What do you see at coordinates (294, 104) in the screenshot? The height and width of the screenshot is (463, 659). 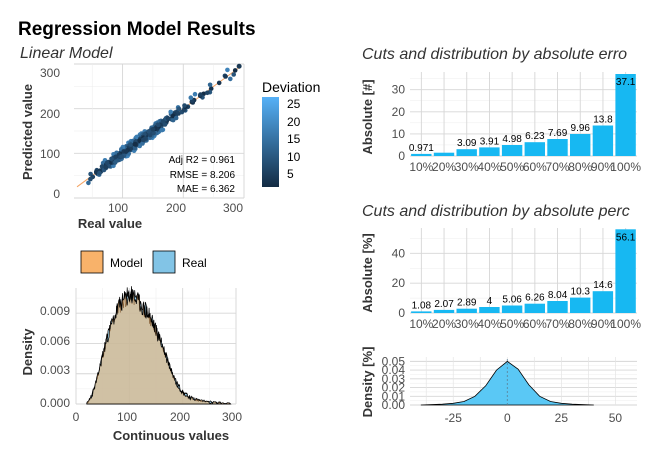 I see `deviation-tick-25: 25` at bounding box center [294, 104].